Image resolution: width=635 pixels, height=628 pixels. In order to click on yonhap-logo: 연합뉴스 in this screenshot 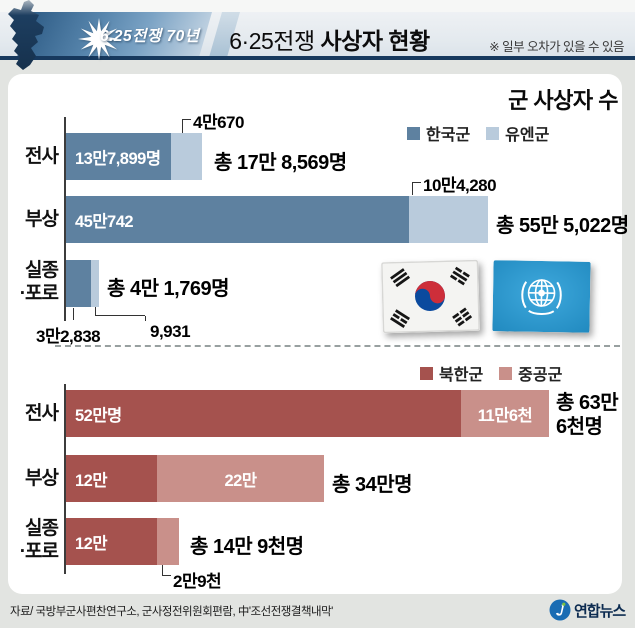, I will do `click(587, 610)`.